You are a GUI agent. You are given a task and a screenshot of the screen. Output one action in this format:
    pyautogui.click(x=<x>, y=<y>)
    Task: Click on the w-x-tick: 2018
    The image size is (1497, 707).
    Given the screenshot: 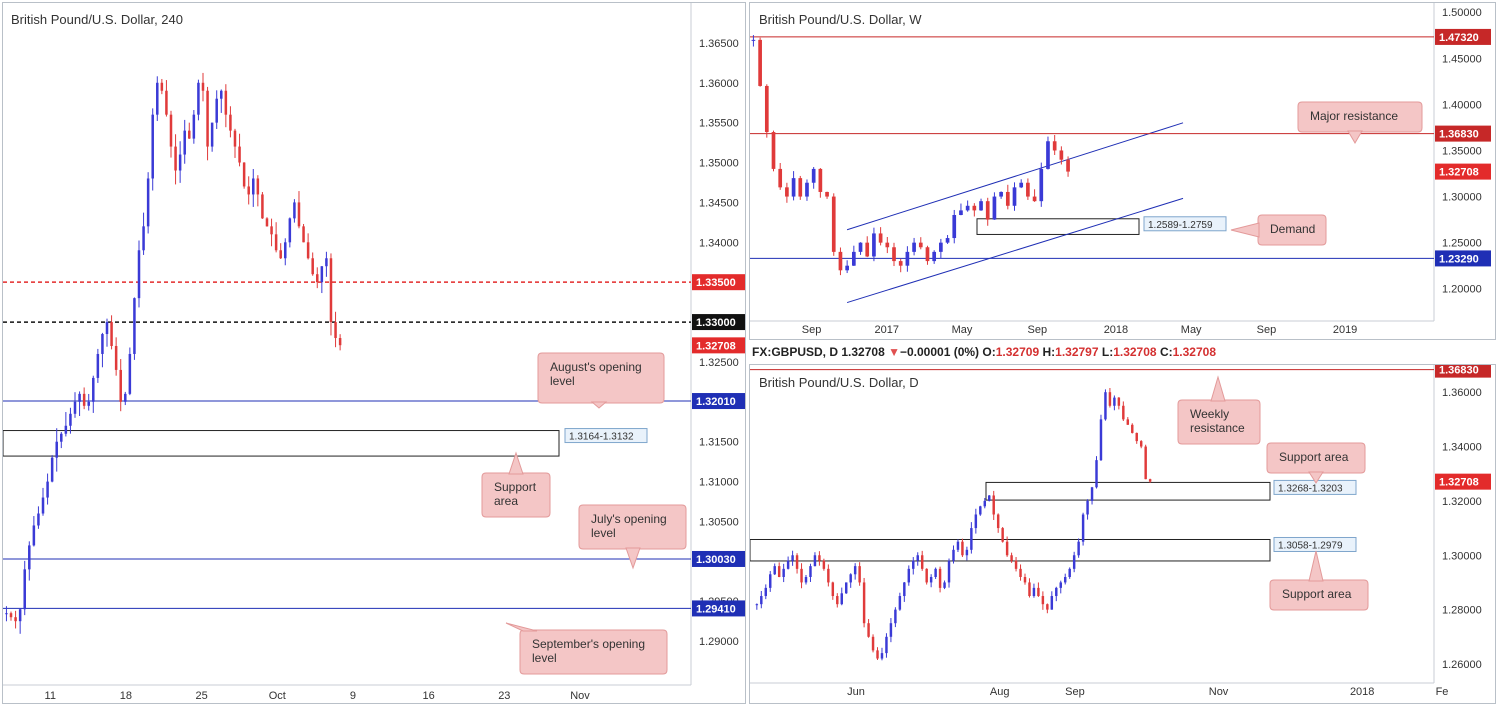 What is the action you would take?
    pyautogui.click(x=1116, y=330)
    